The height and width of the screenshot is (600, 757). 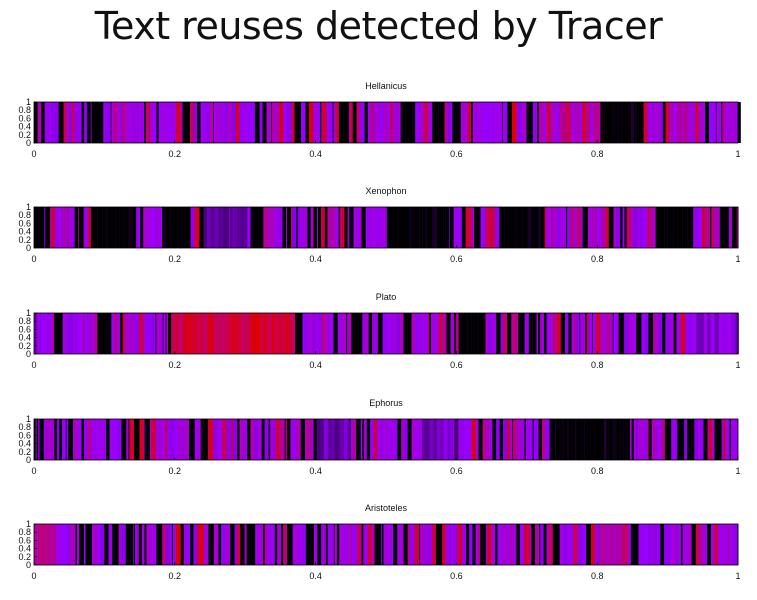 I want to click on y-tick-label: 0.4, so click(x=24, y=444).